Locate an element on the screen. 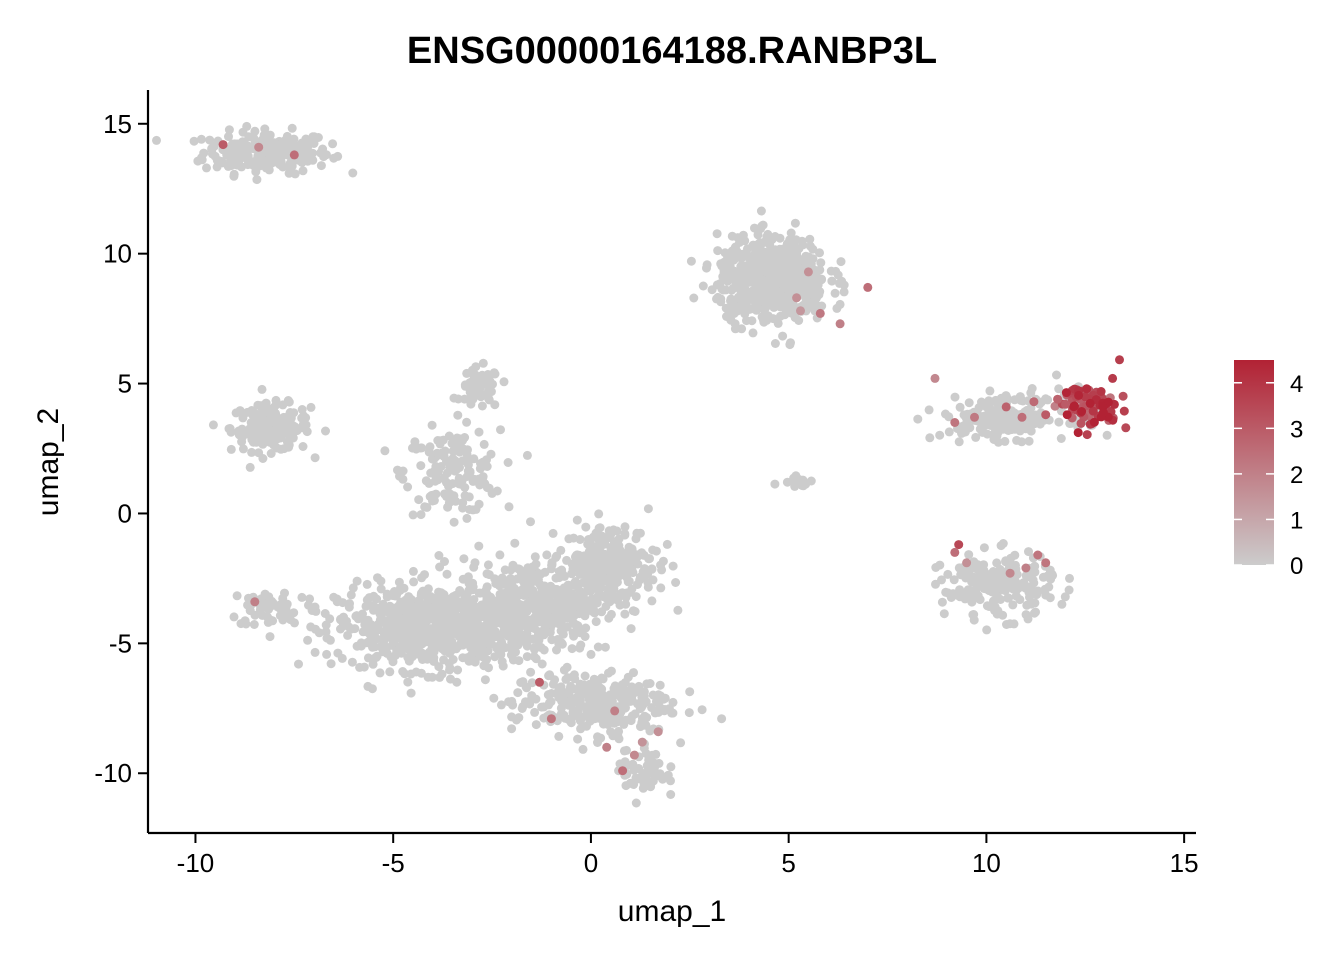 The image size is (1344, 960). x-tick-label: 0 is located at coordinates (591, 863).